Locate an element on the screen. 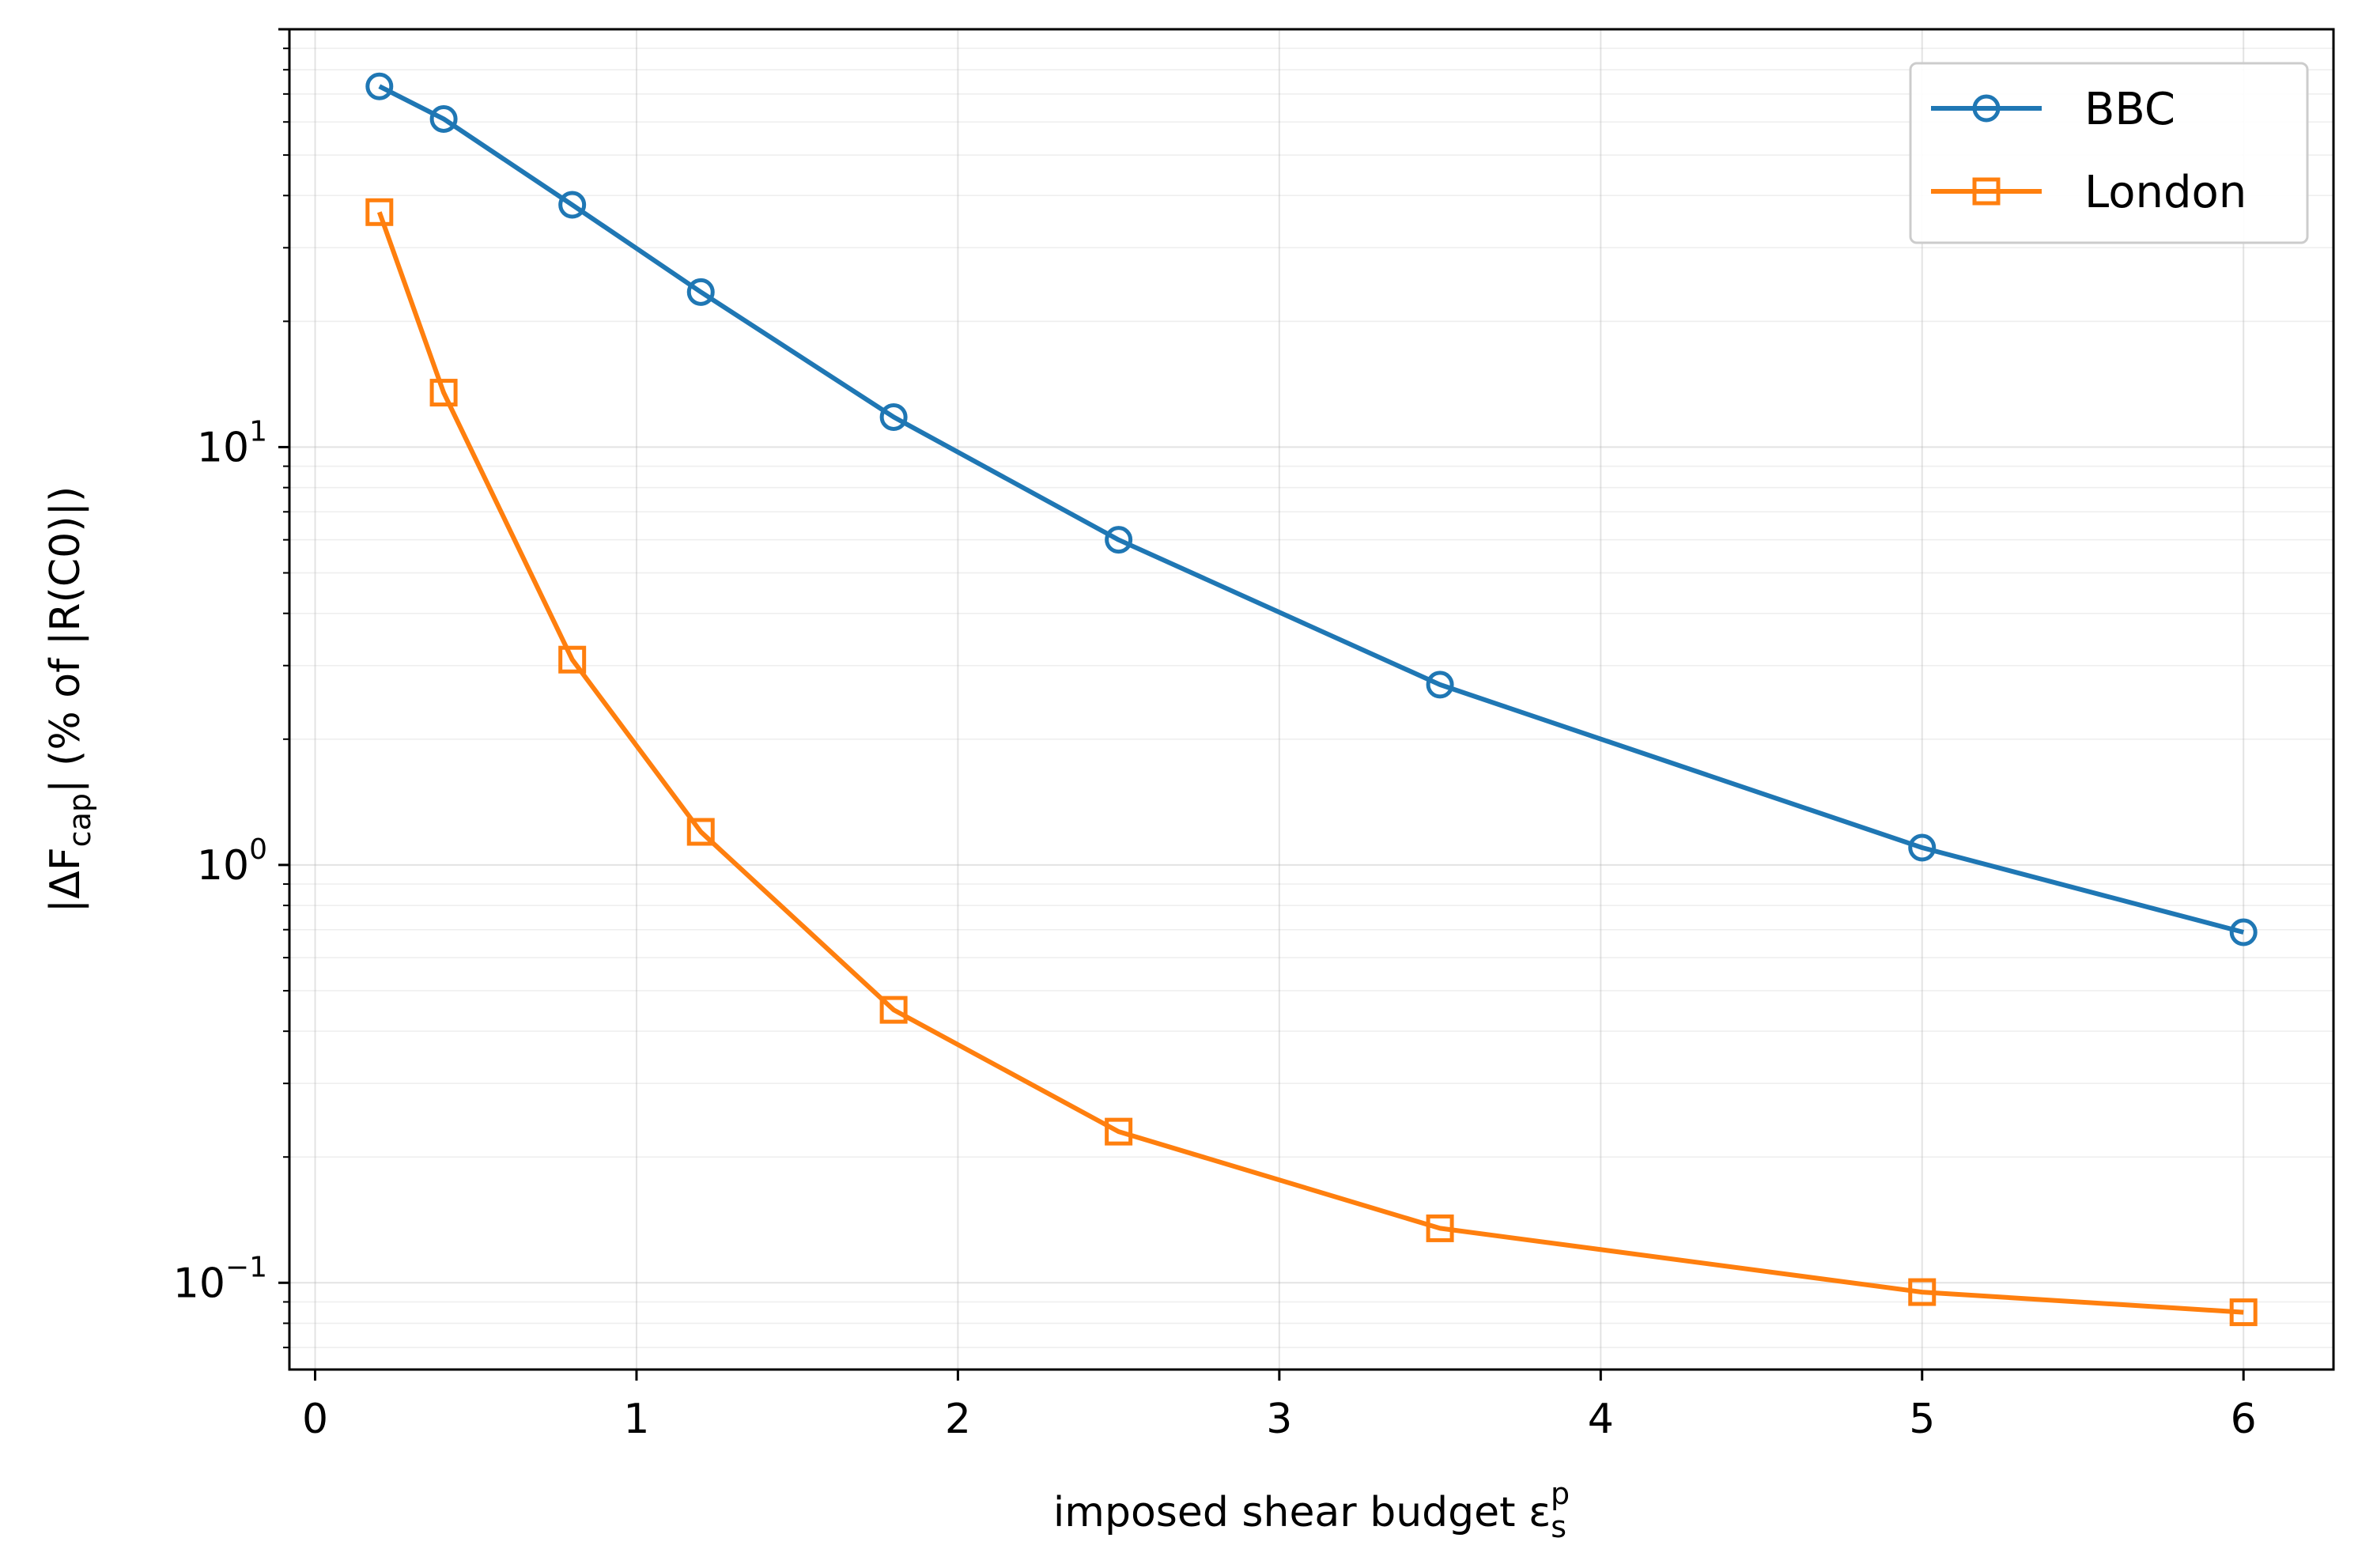 Image resolution: width=2358 pixels, height=1568 pixels. x-tick-label: 2 is located at coordinates (958, 1419).